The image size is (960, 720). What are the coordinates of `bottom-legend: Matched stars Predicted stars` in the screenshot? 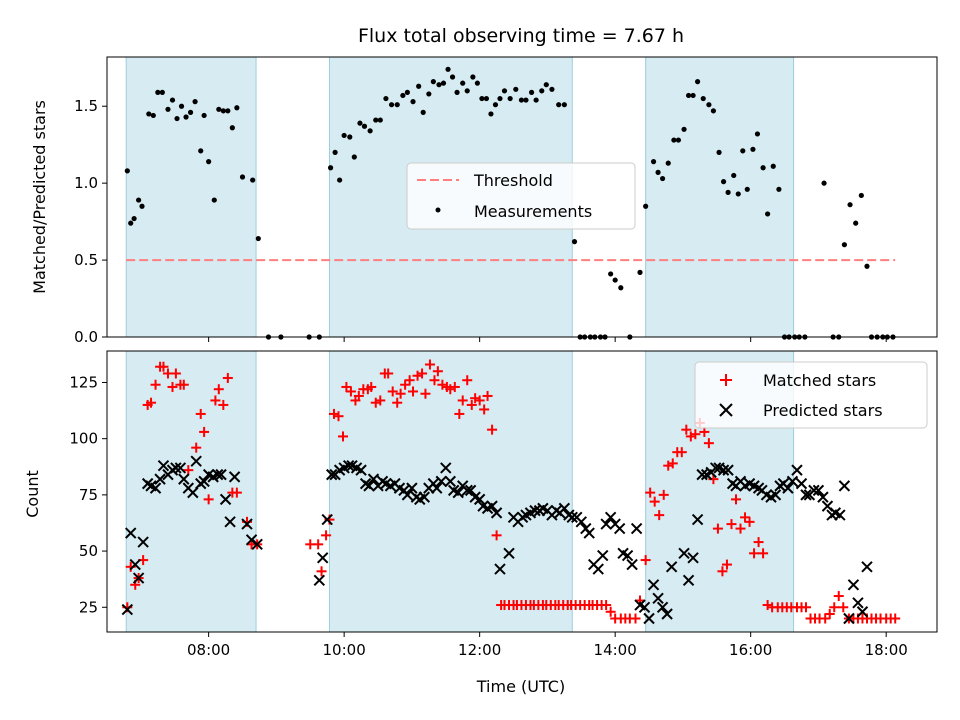 It's located at (811, 395).